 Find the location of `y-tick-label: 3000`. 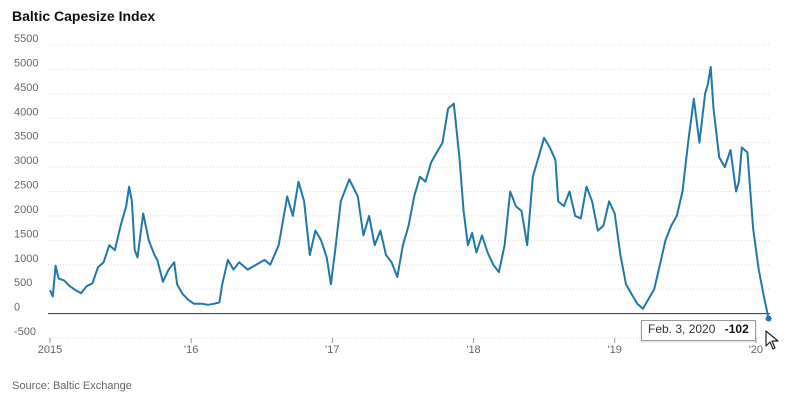

y-tick-label: 3000 is located at coordinates (26, 161).